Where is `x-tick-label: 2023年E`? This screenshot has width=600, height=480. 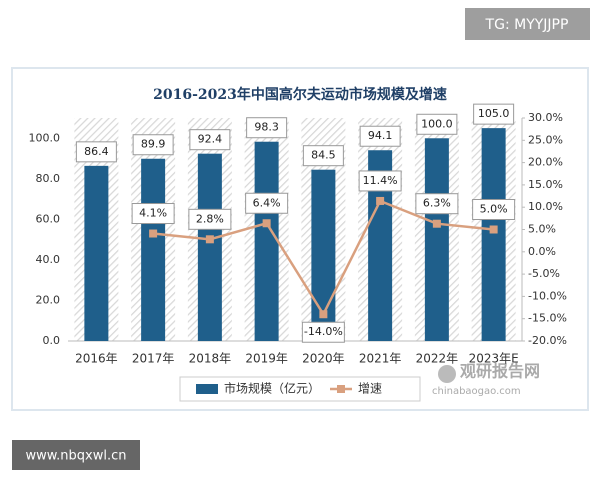
x-tick-label: 2023年E is located at coordinates (494, 359).